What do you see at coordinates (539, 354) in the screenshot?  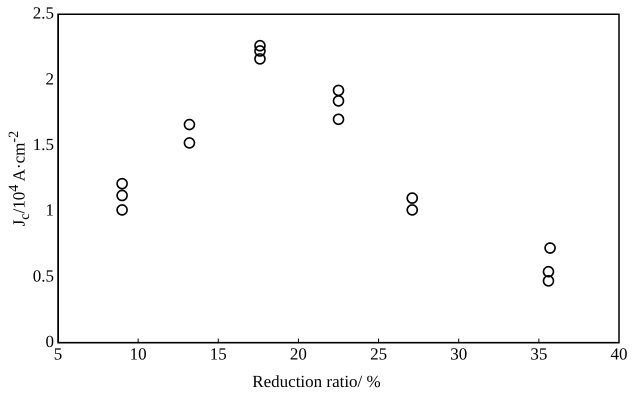 I see `x-tick-label: 35` at bounding box center [539, 354].